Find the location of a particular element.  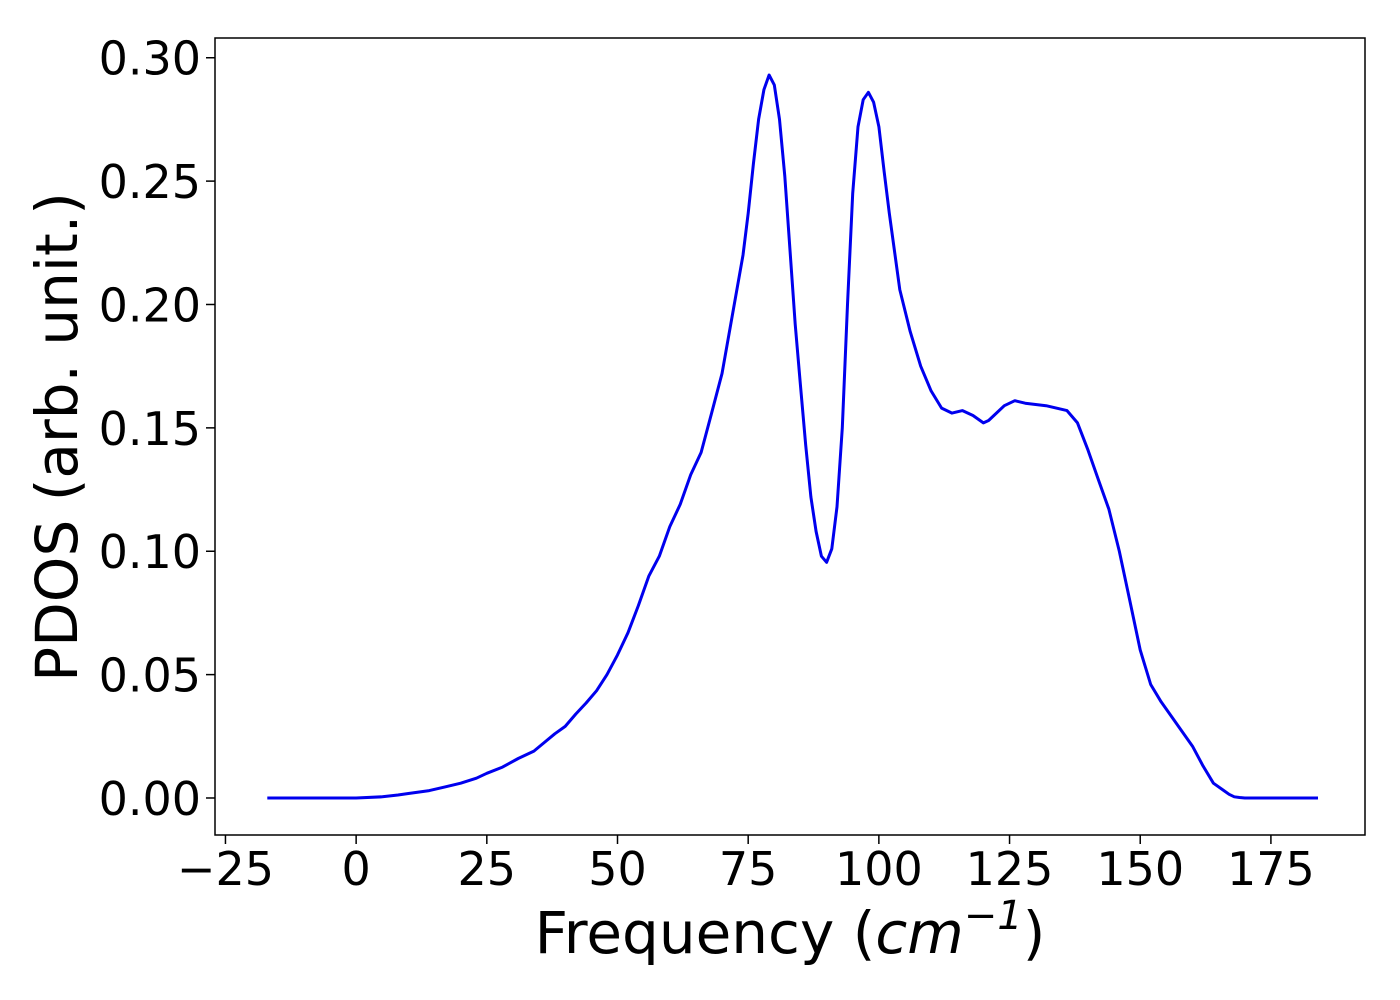

x-tick-label: −25 is located at coordinates (225, 869).